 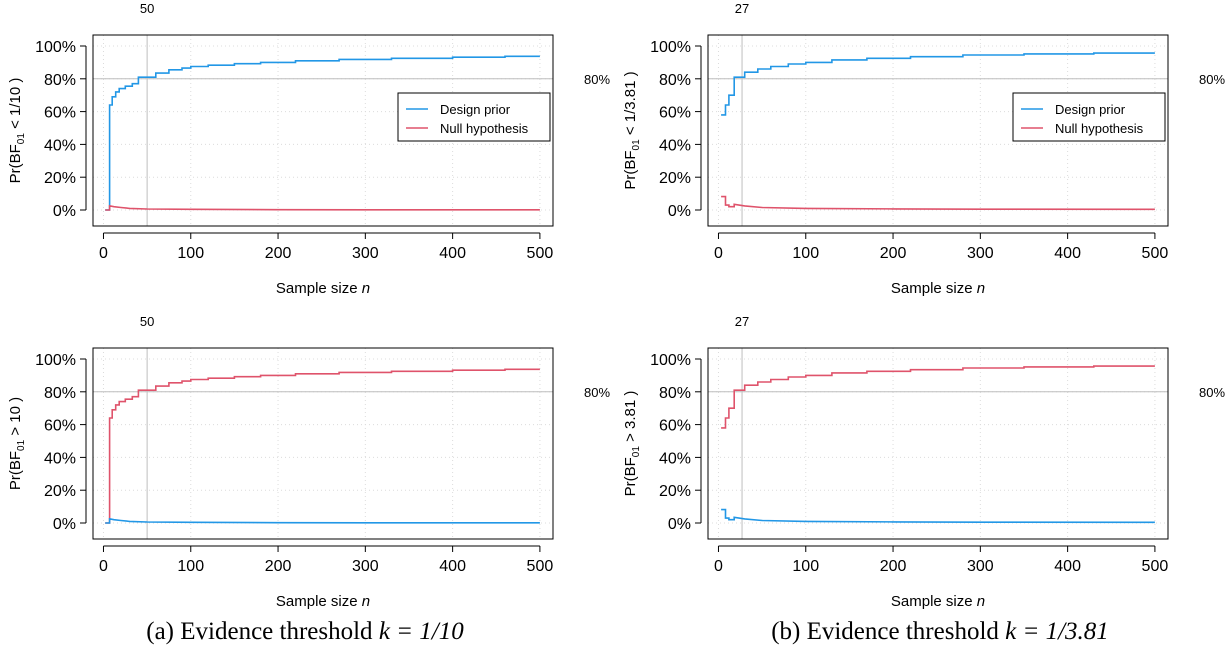 I want to click on y-axis-label: Pr(BF01 < 1/10 ), so click(x=17, y=131).